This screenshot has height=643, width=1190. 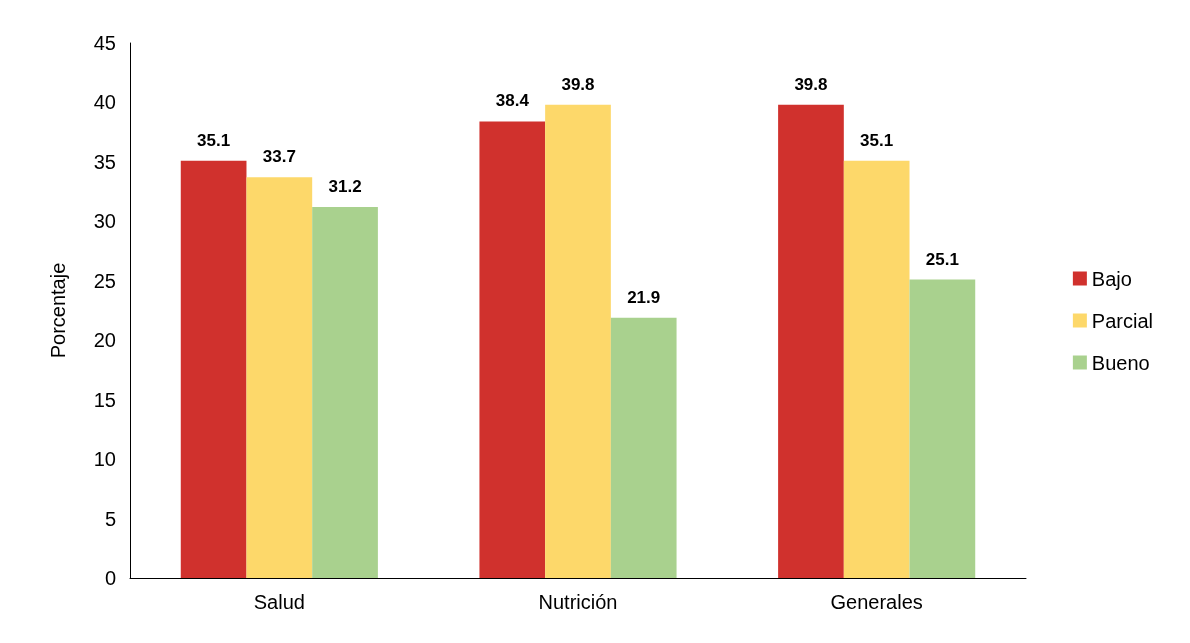 What do you see at coordinates (644, 297) in the screenshot?
I see `data-label: 21.9` at bounding box center [644, 297].